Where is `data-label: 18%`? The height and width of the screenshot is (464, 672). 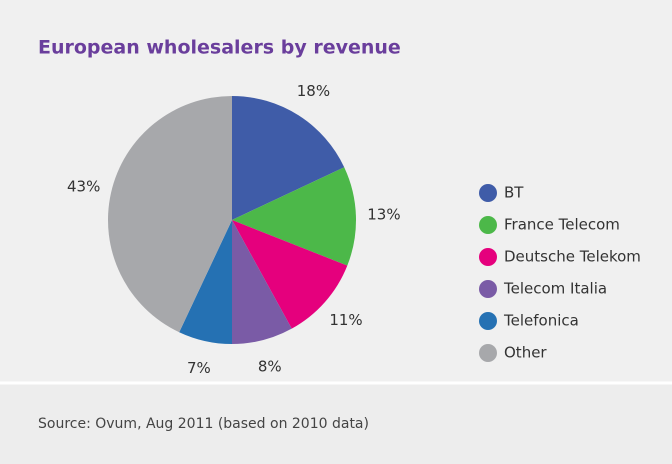
data-label: 18% is located at coordinates (313, 91).